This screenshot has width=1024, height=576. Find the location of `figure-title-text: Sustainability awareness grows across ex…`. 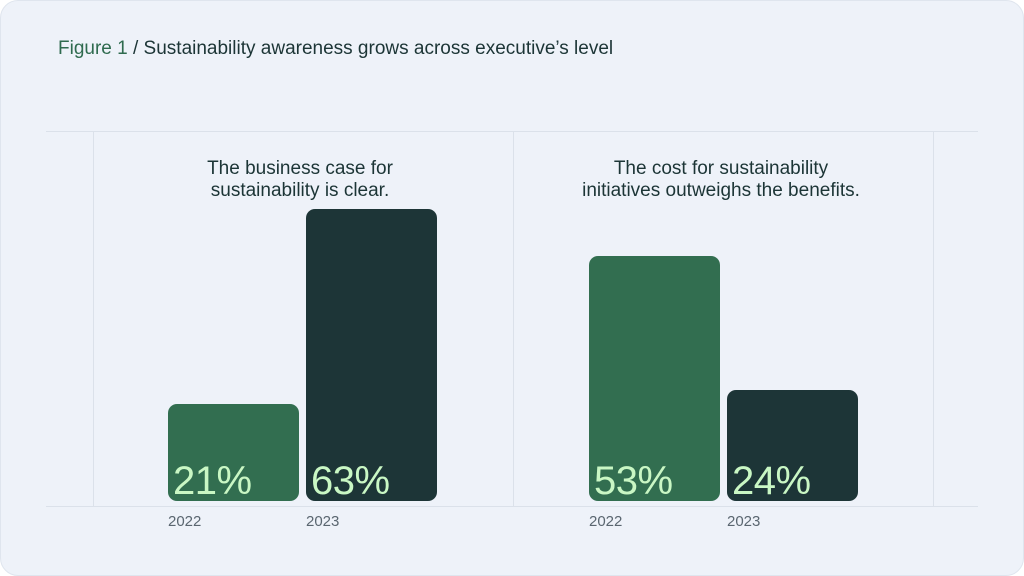

figure-title-text: Sustainability awareness grows across ex… is located at coordinates (378, 48).